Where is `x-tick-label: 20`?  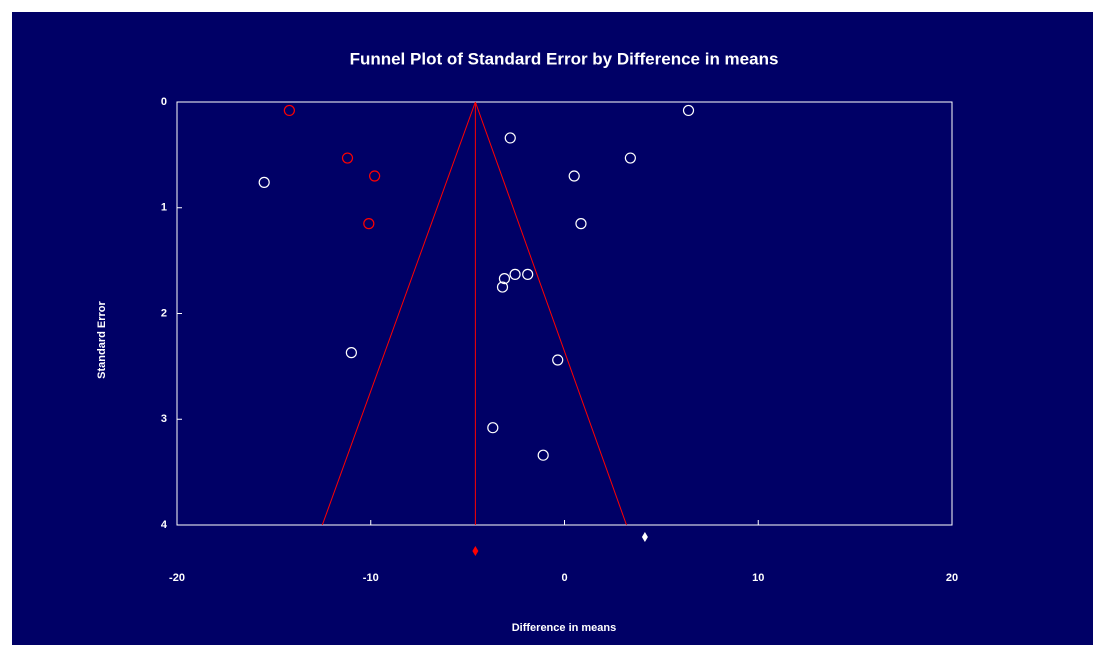
x-tick-label: 20 is located at coordinates (952, 578).